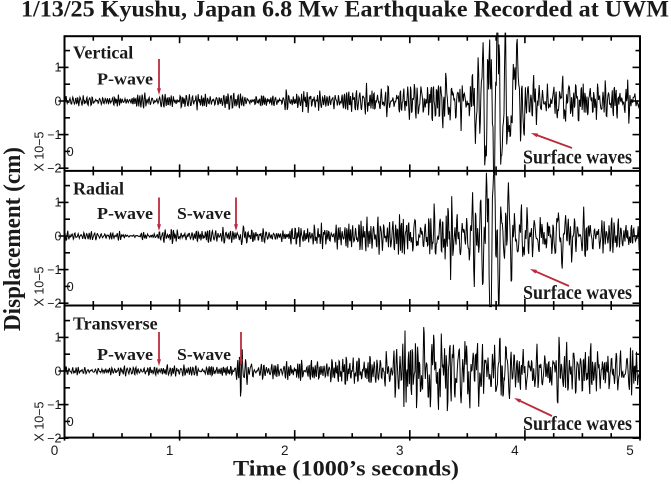 Image resolution: width=671 pixels, height=484 pixels. I want to click on svg-text: 2, so click(285, 450).